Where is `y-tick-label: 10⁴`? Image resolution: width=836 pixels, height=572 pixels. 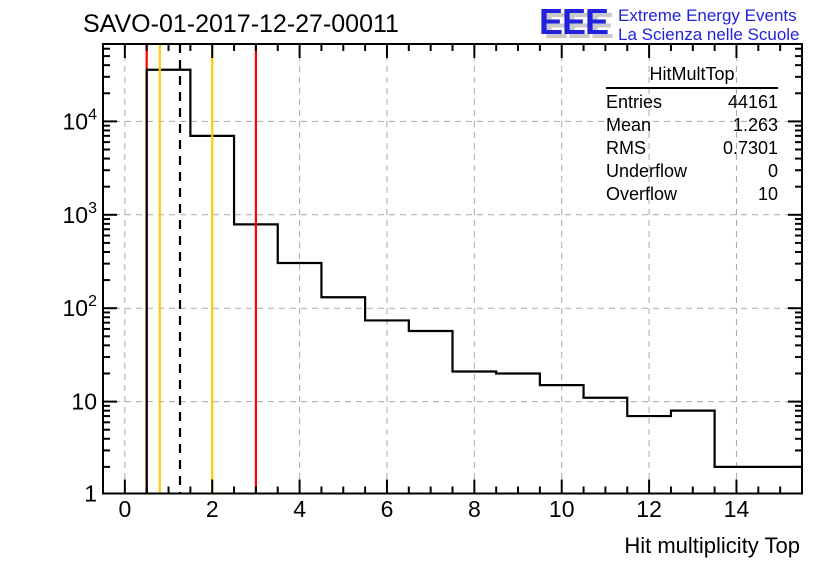
y-tick-label: 10⁴ is located at coordinates (80, 120).